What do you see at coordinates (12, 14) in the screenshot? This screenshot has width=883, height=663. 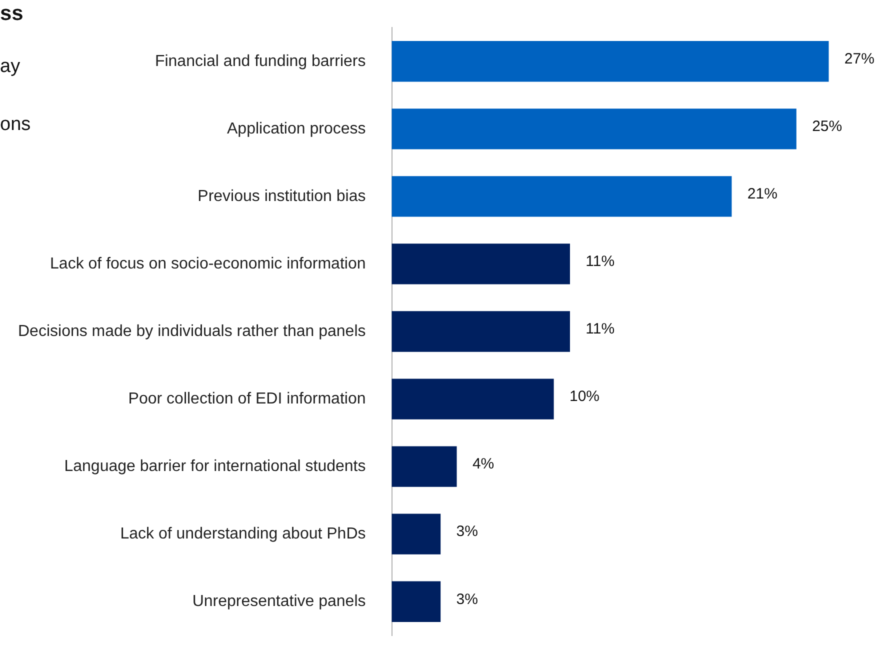 I see `text: ss` at bounding box center [12, 14].